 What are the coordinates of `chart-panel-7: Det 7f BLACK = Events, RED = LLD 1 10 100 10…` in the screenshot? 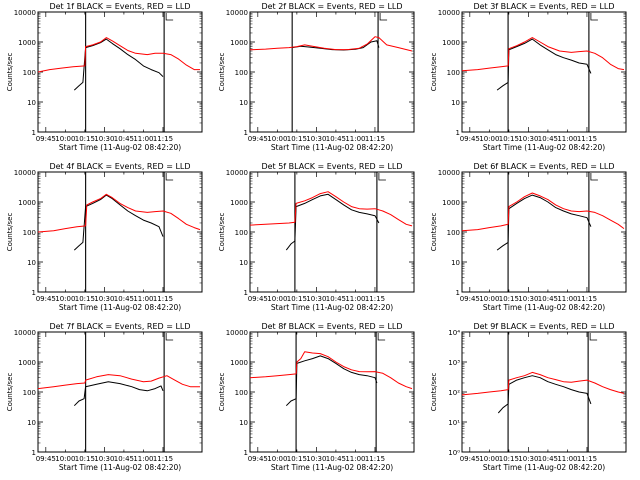 It's located at (104, 397).